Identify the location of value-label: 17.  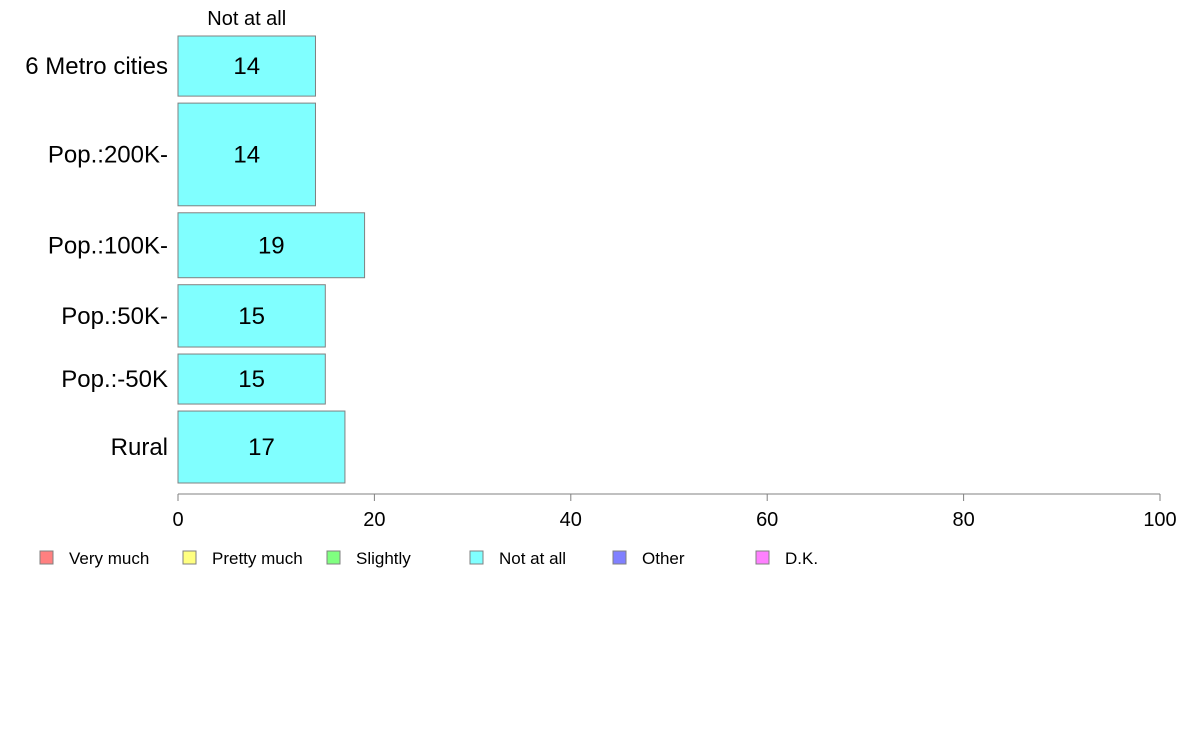
(261, 447).